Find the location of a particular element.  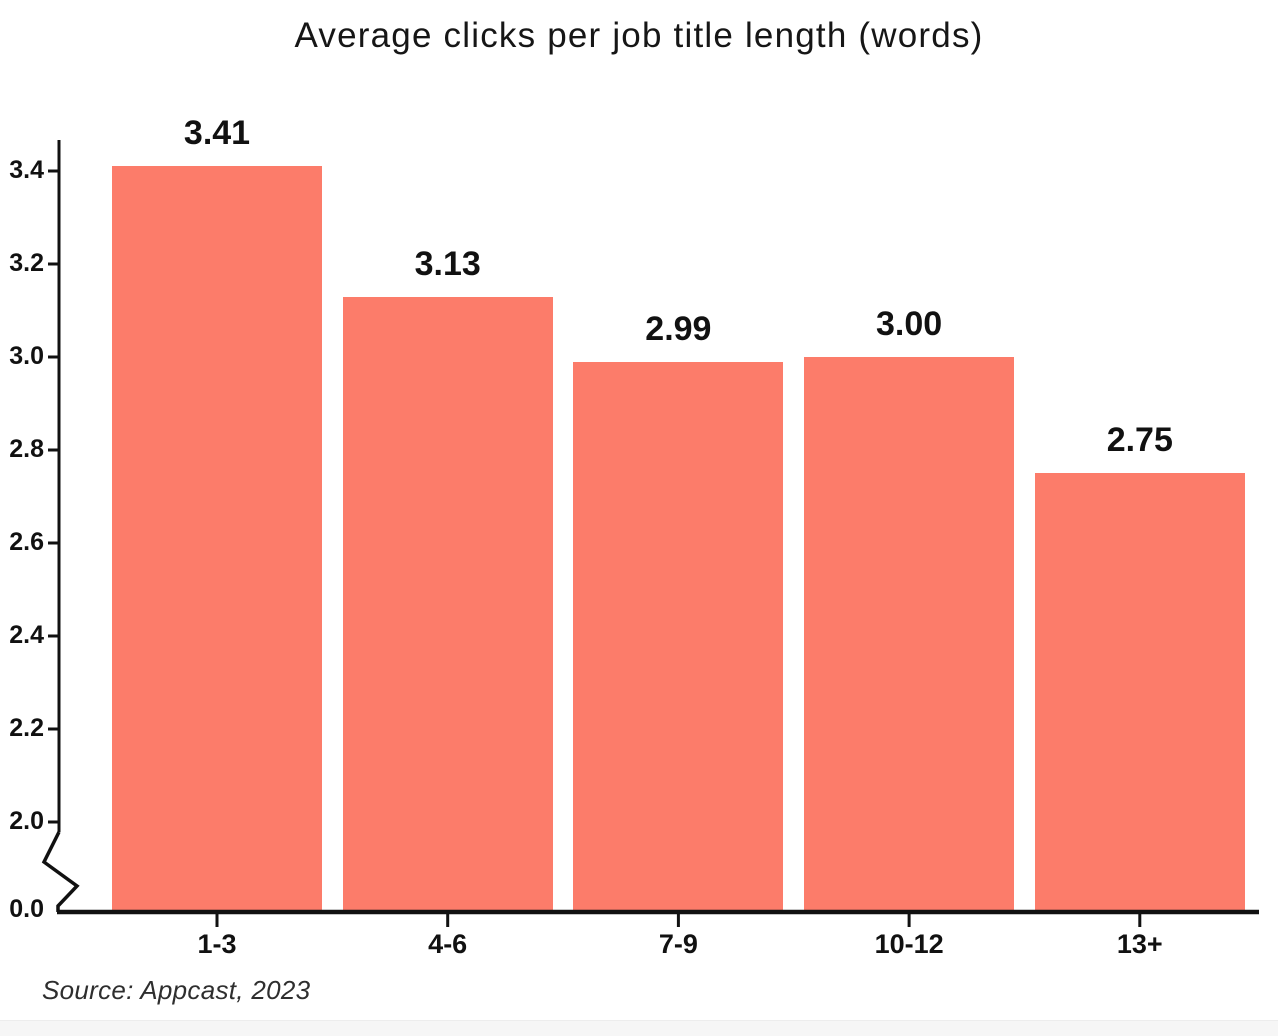

bar-value-label: 3.41 is located at coordinates (217, 133).